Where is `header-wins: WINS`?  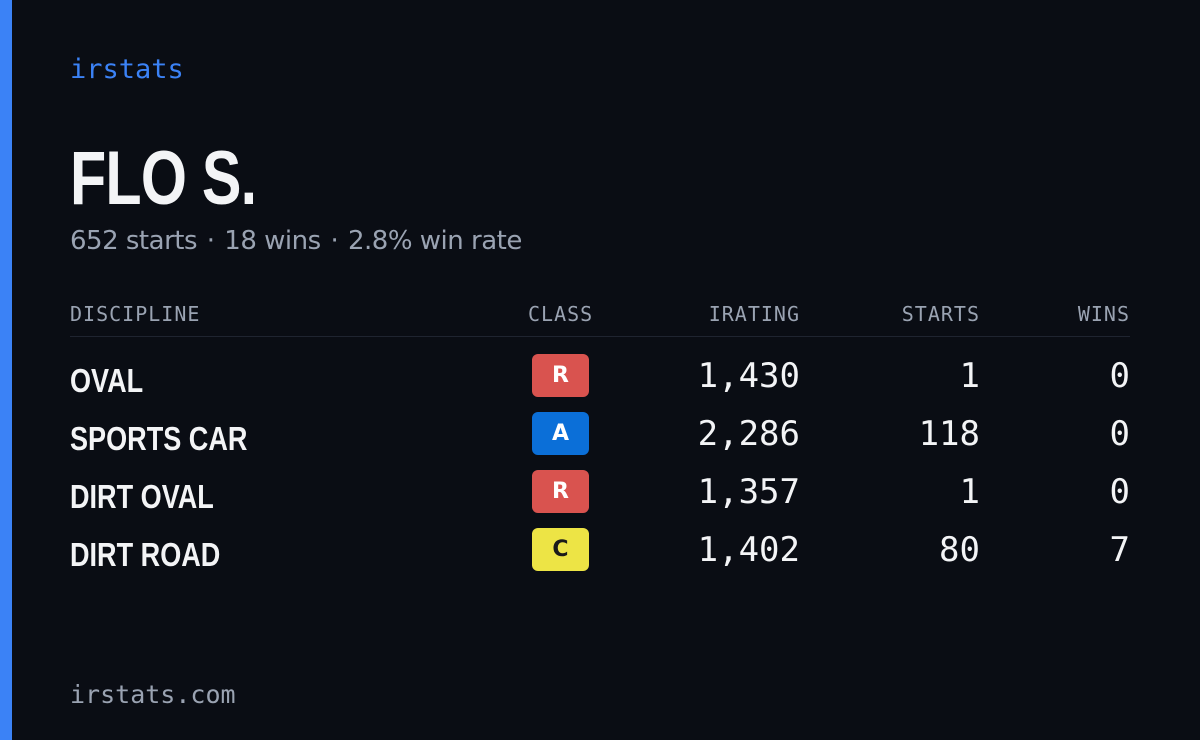
header-wins: WINS is located at coordinates (1103, 314).